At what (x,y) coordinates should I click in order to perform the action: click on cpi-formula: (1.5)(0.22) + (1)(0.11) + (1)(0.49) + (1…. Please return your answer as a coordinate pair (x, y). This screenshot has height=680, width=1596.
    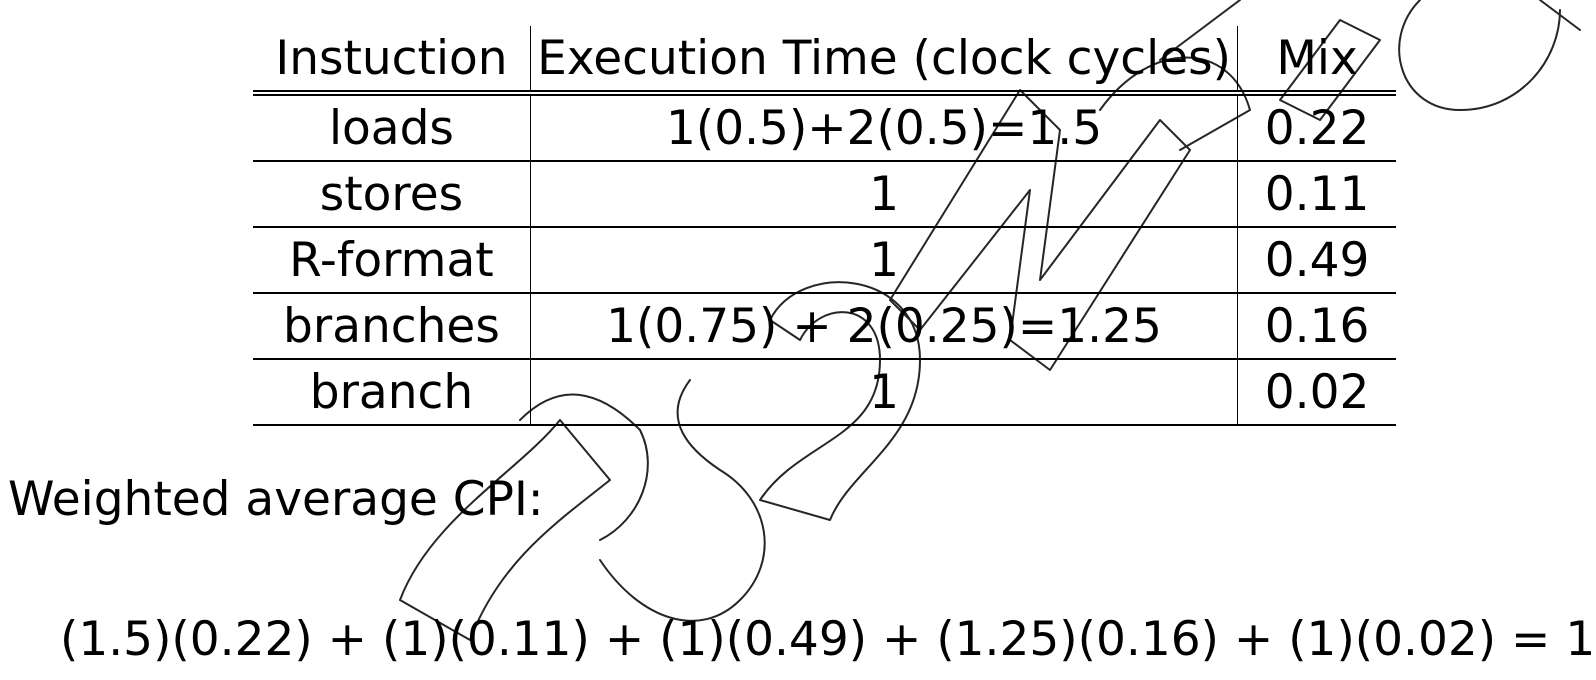
    Looking at the image, I should click on (828, 639).